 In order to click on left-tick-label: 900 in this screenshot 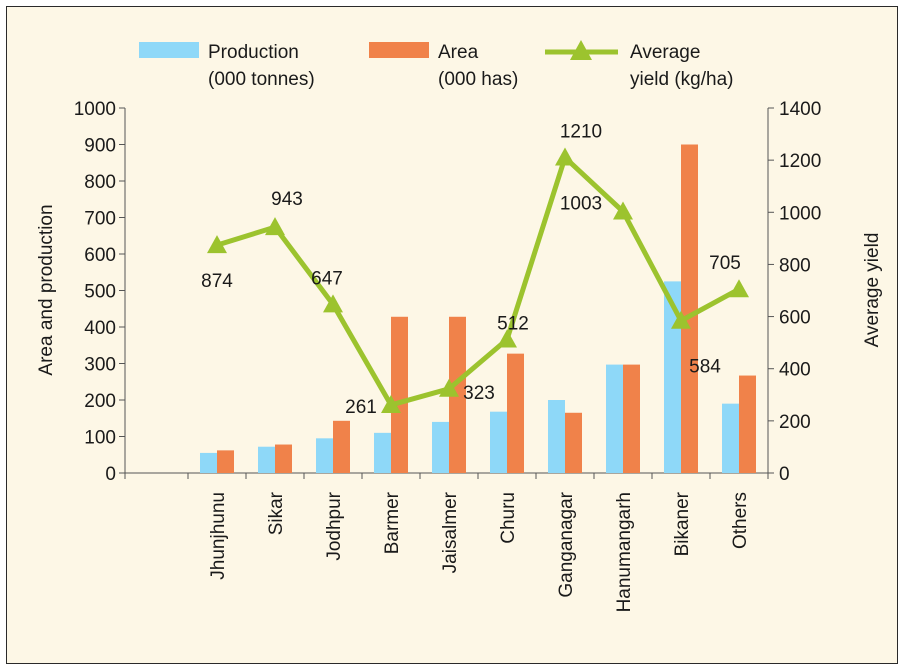, I will do `click(100, 146)`.